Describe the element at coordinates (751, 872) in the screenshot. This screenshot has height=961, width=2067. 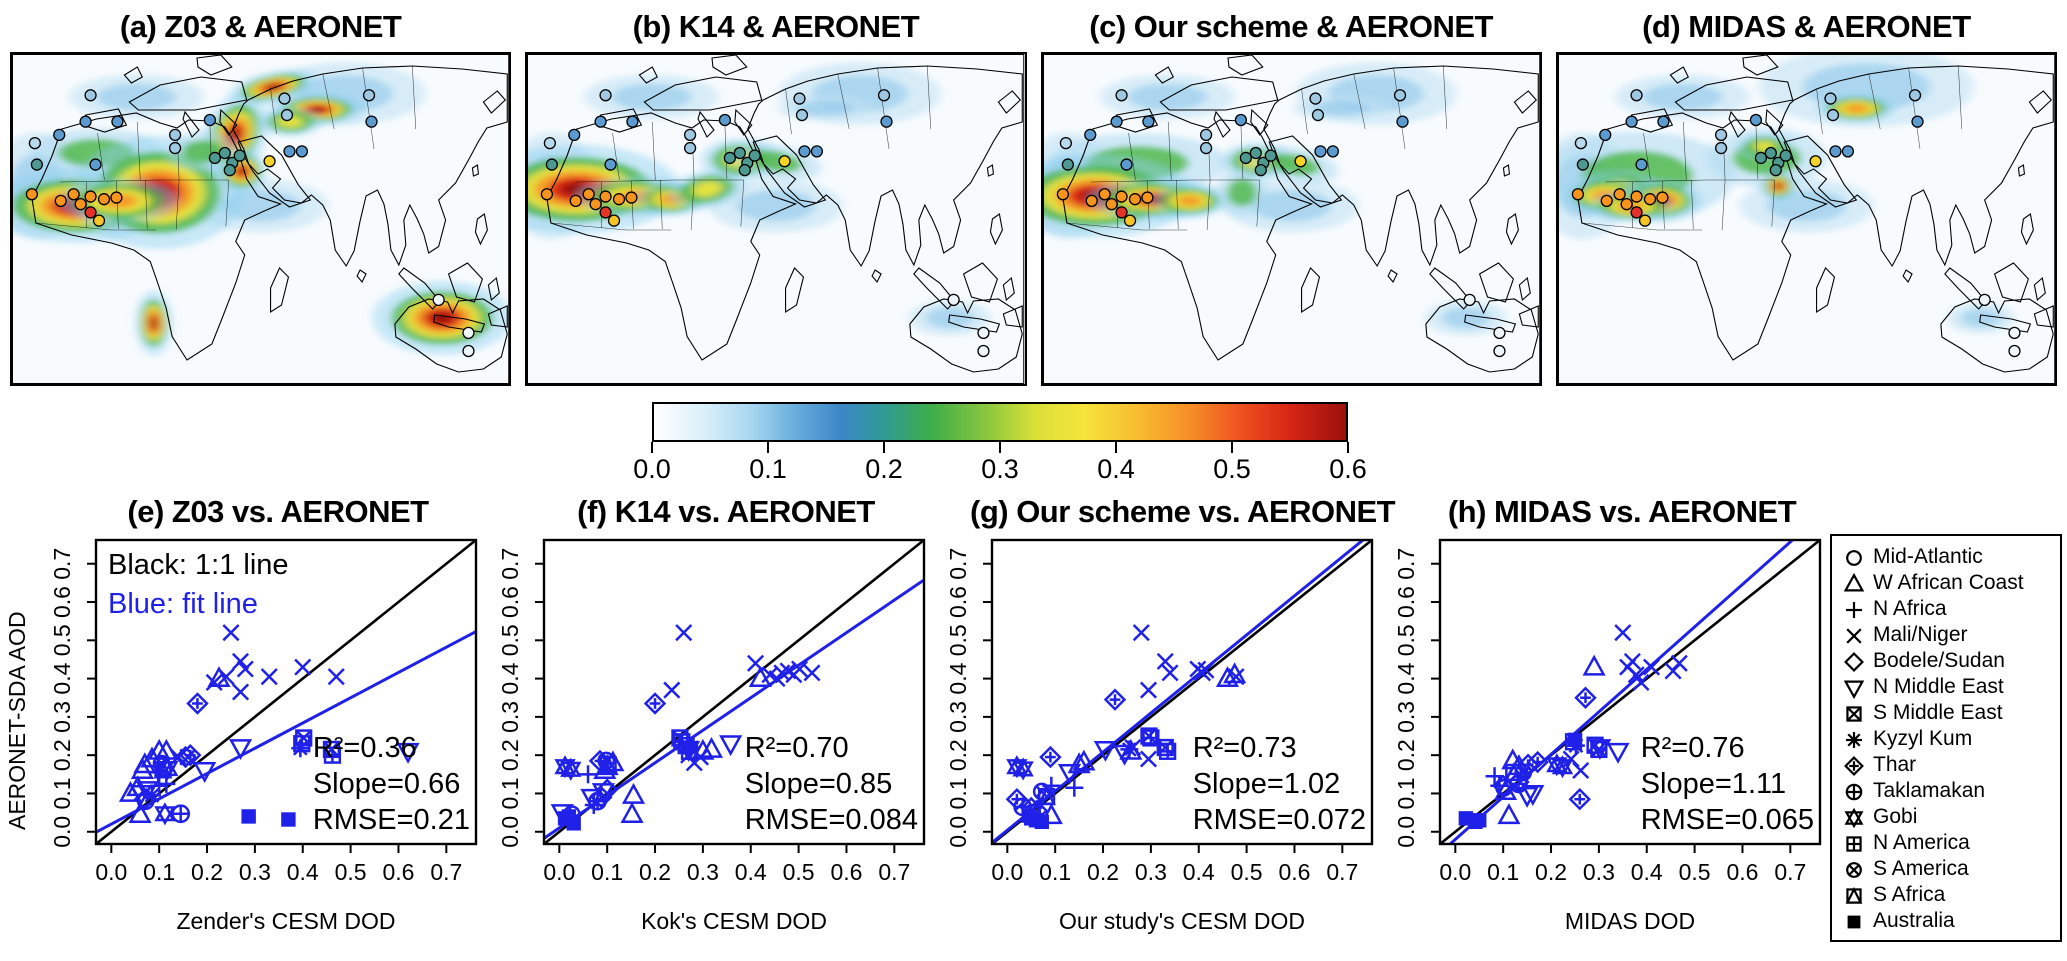
I see `x-tick-label: 0.4` at that location.